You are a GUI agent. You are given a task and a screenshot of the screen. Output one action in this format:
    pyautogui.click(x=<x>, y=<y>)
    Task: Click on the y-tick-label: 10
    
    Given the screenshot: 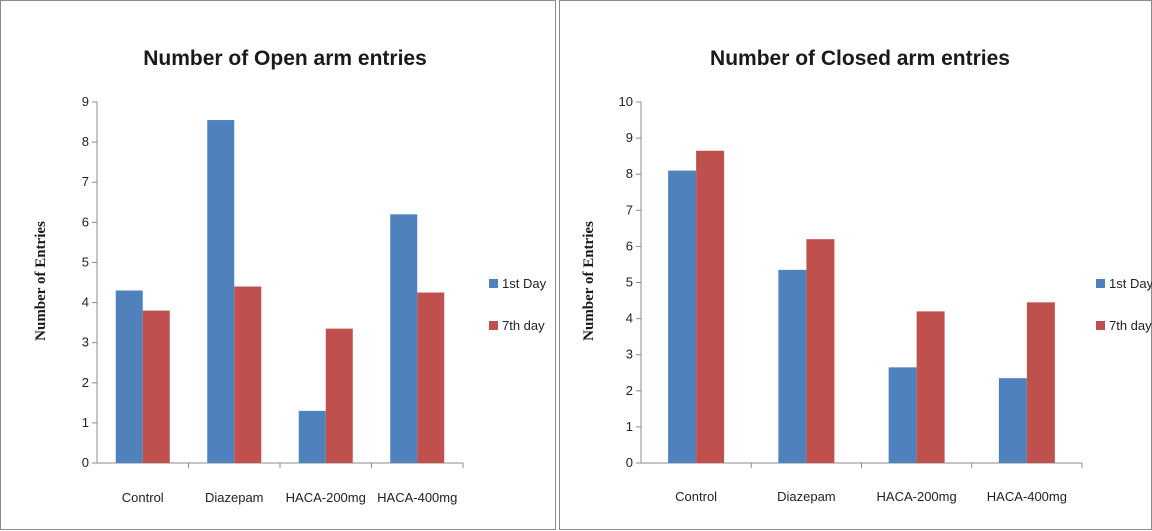 What is the action you would take?
    pyautogui.click(x=626, y=101)
    